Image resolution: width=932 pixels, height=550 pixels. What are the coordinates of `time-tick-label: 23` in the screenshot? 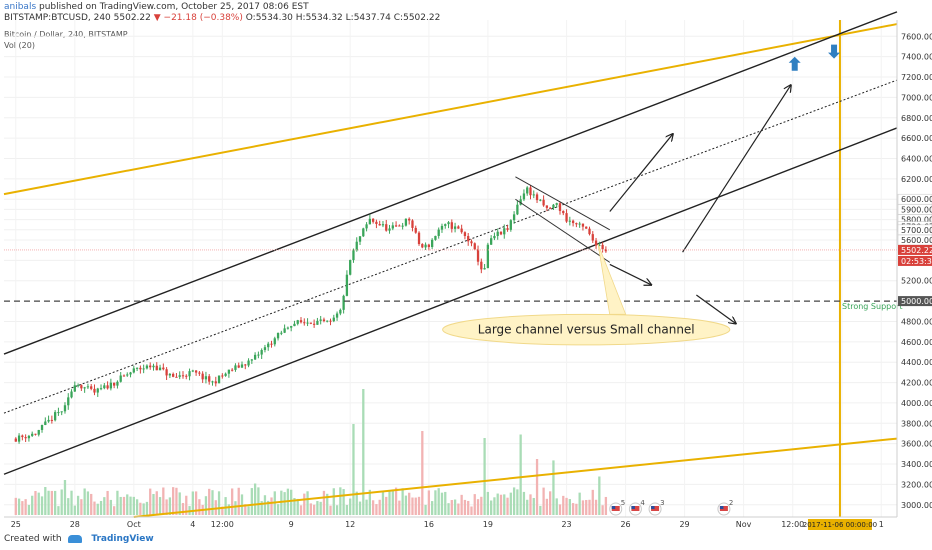 It's located at (566, 524).